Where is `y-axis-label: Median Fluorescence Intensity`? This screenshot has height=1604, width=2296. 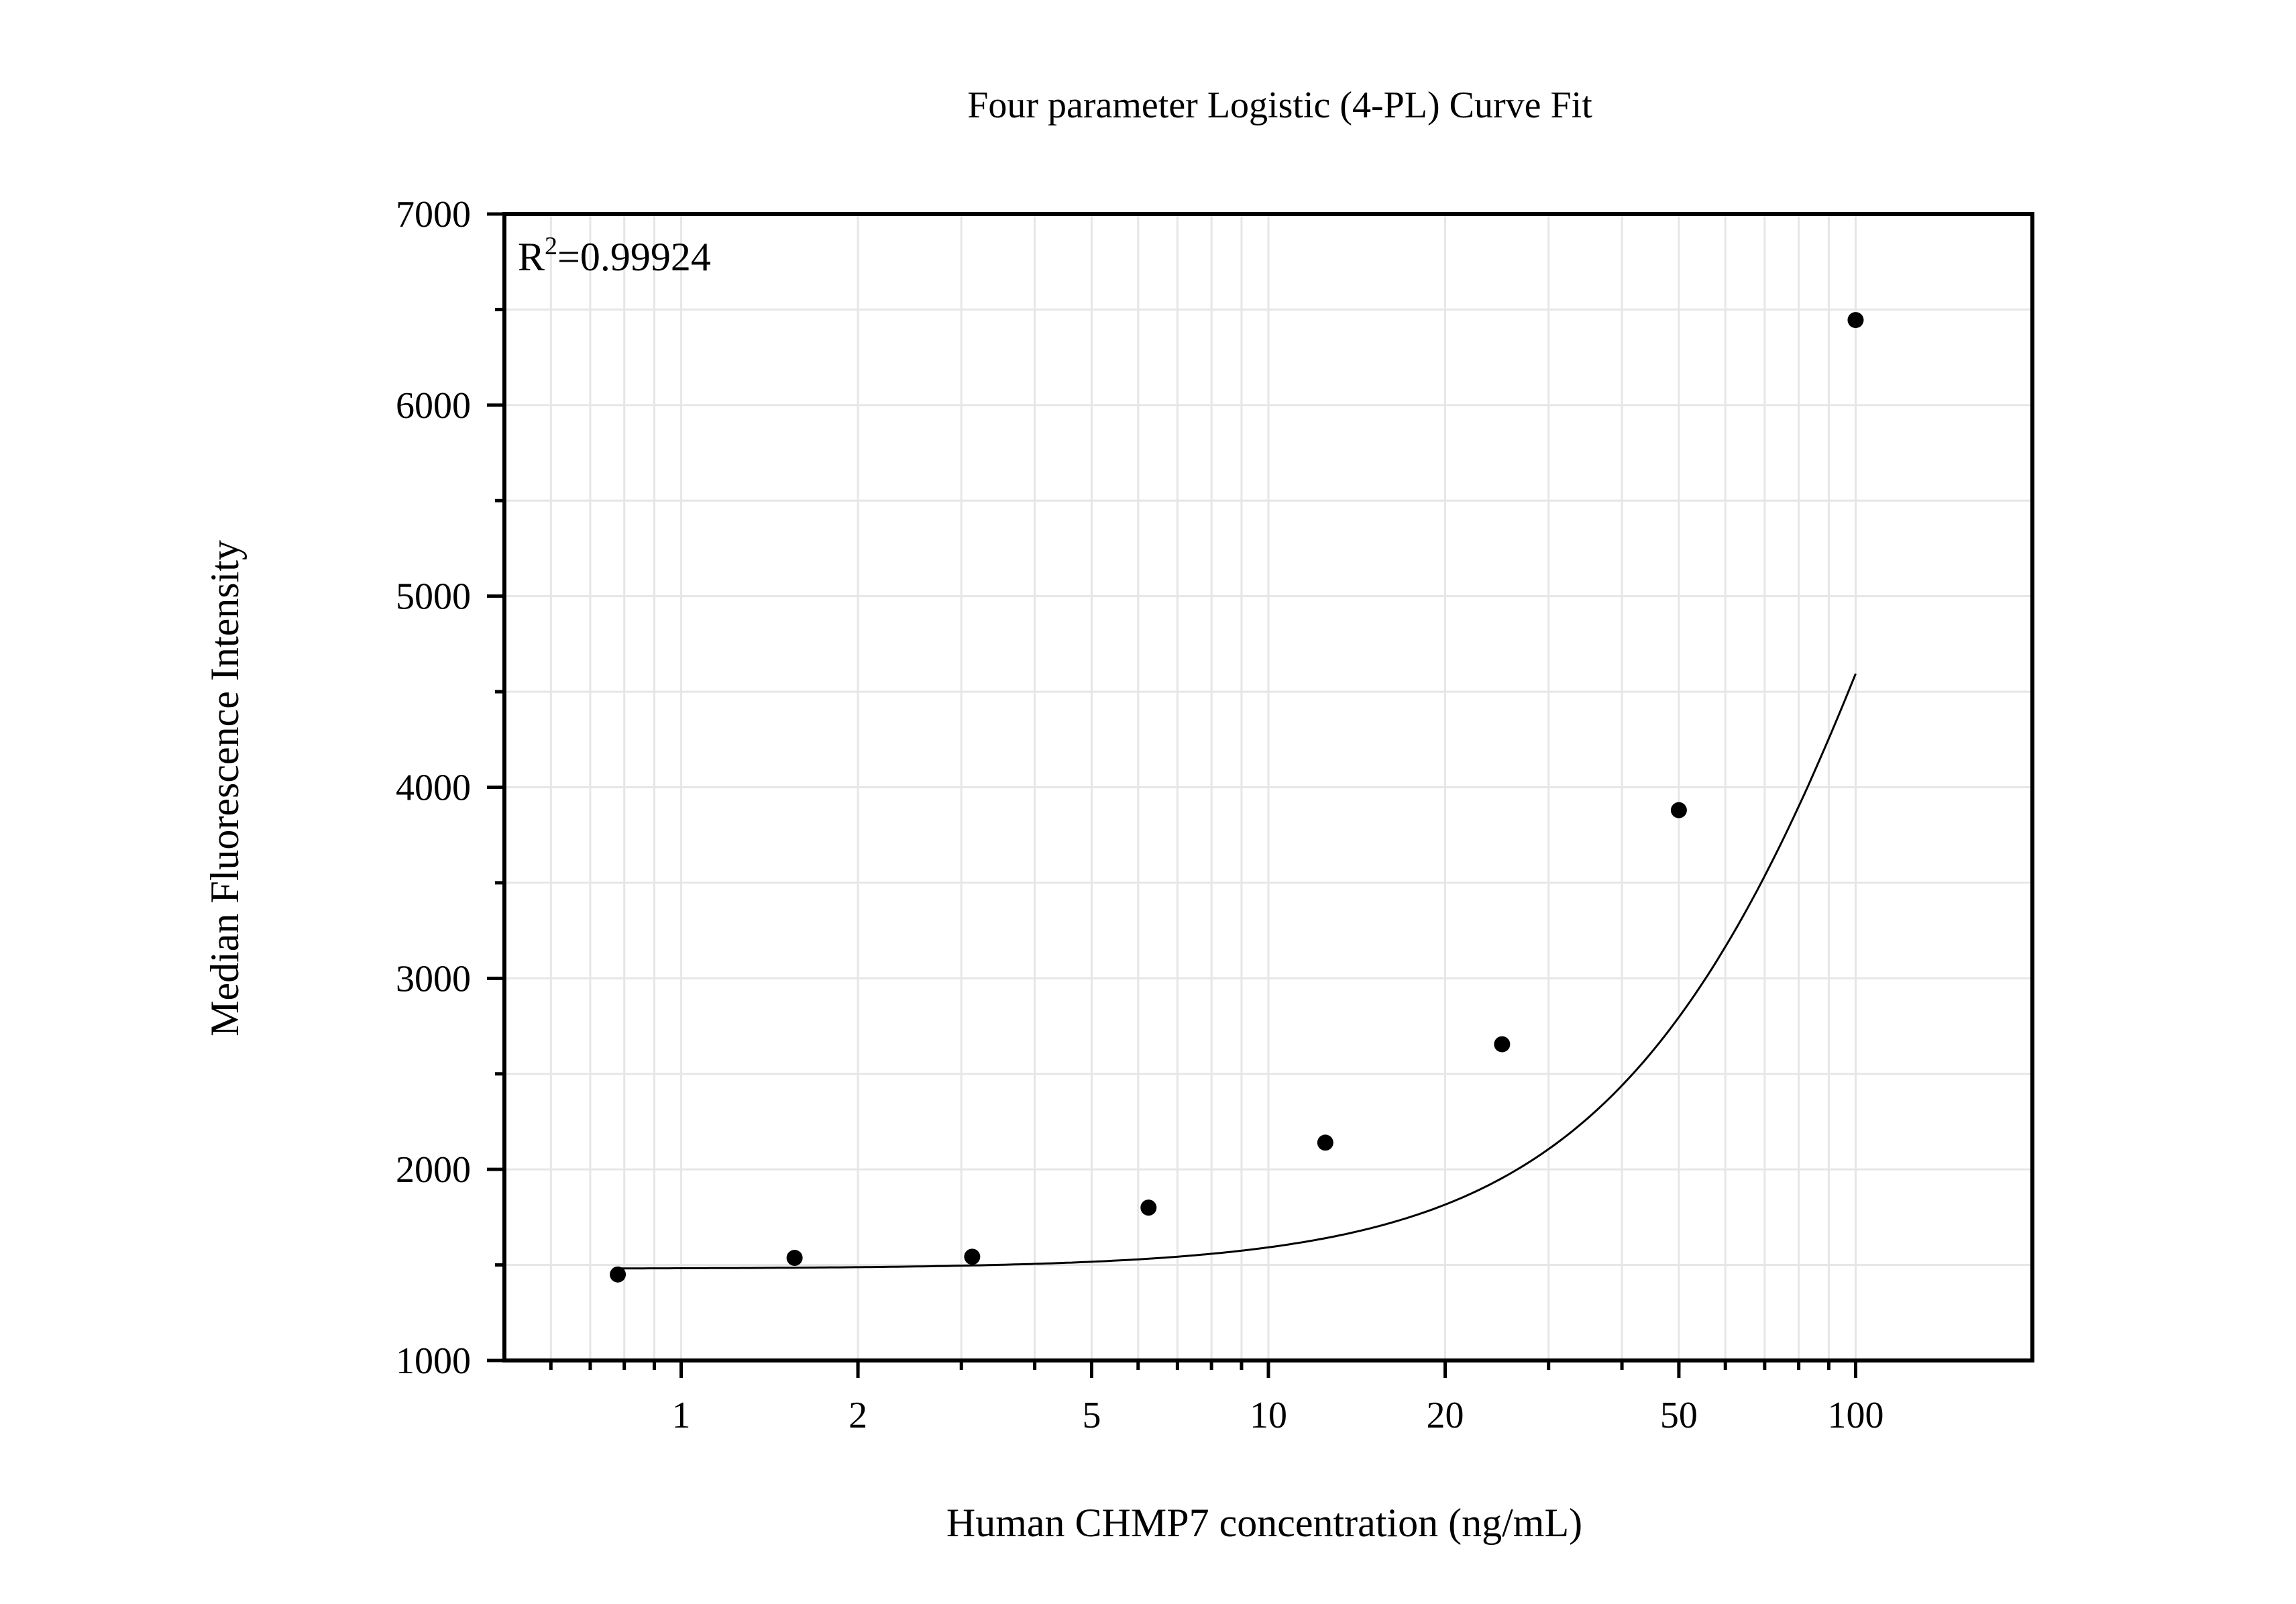 y-axis-label: Median Fluorescence Intensity is located at coordinates (225, 788).